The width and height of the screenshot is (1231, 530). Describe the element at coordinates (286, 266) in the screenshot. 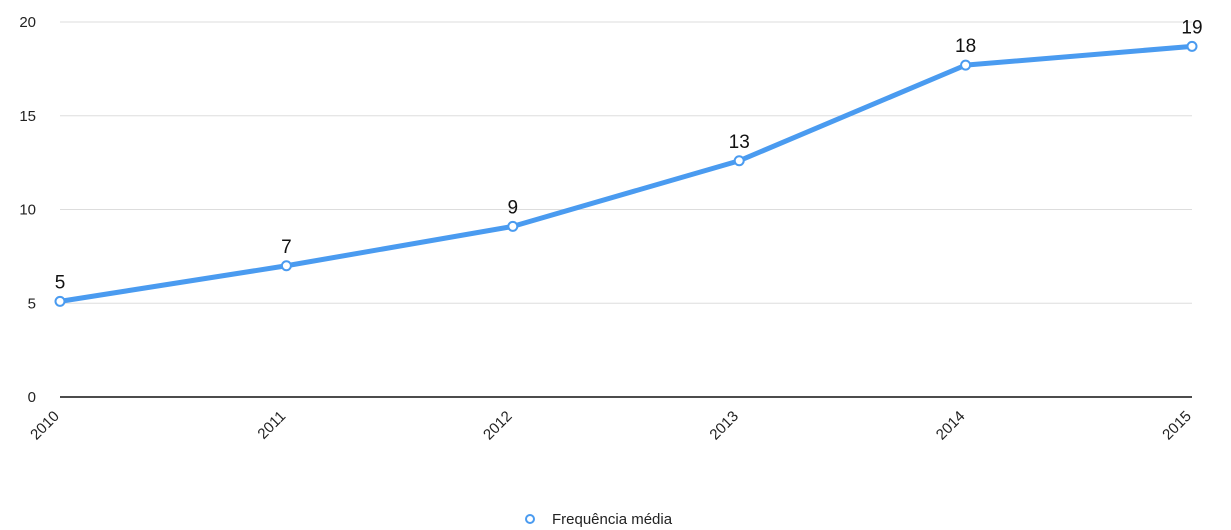

I see `data-point-2011` at that location.